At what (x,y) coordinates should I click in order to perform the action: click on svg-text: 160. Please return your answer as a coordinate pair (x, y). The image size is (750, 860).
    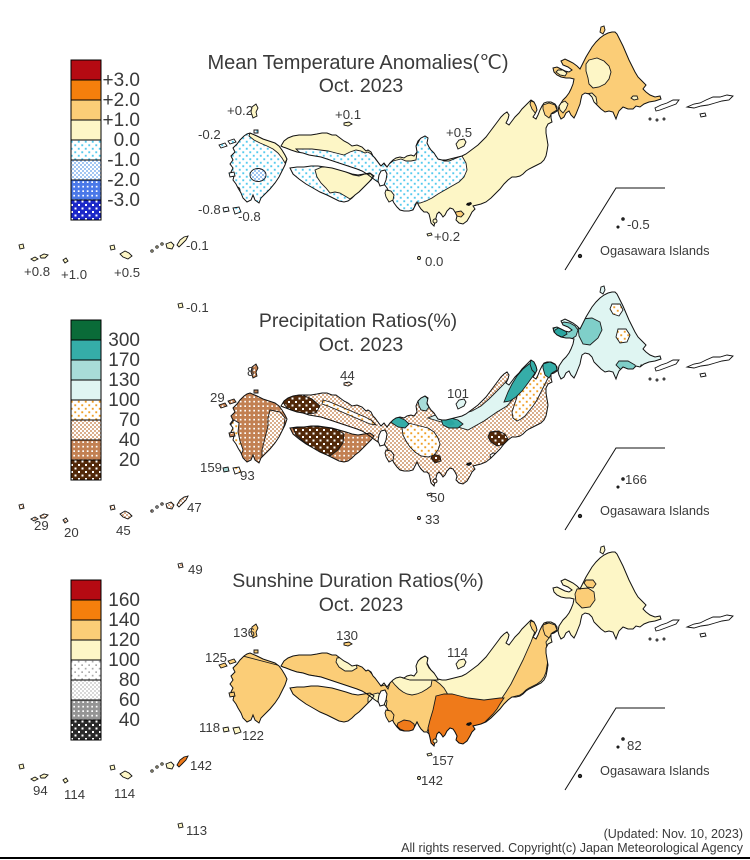
    Looking at the image, I should click on (124, 600).